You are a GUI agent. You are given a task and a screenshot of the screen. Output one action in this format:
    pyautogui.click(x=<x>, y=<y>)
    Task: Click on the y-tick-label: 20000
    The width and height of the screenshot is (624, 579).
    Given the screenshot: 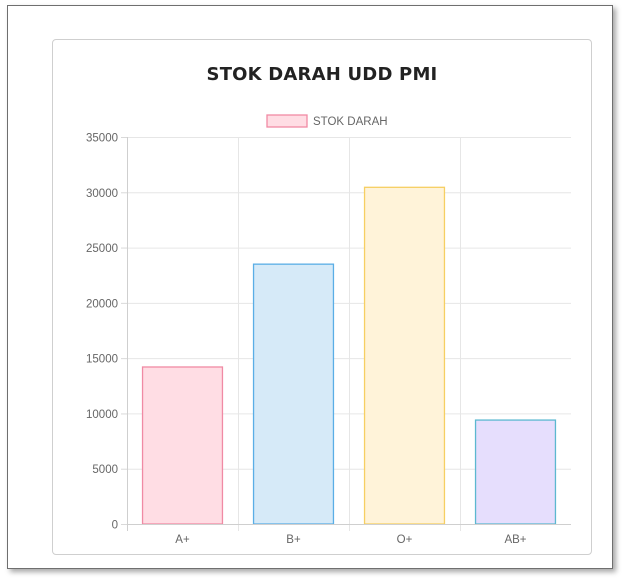 What is the action you would take?
    pyautogui.click(x=102, y=304)
    